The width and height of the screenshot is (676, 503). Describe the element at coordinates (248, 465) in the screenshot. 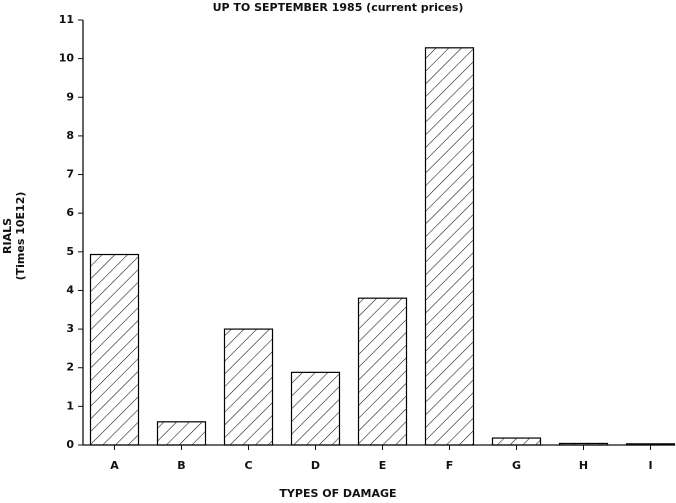

I see `x-tick-label: C` at that location.